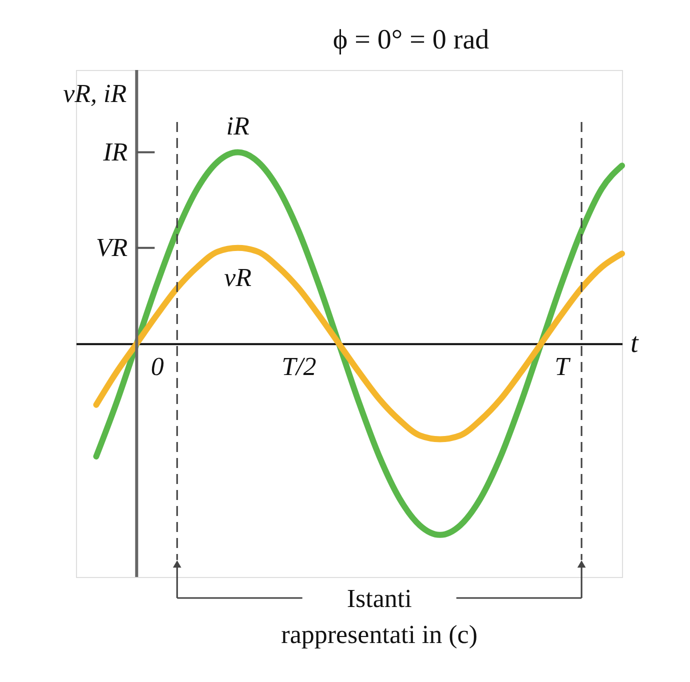  What do you see at coordinates (635, 344) in the screenshot?
I see `x-axis-title: t` at bounding box center [635, 344].